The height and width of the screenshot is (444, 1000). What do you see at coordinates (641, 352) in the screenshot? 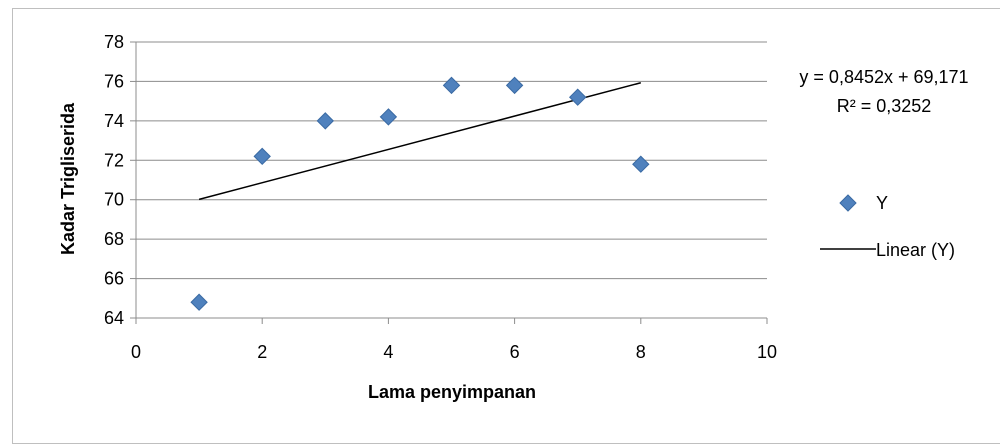
I see `x-tick-label-8: 8` at bounding box center [641, 352].